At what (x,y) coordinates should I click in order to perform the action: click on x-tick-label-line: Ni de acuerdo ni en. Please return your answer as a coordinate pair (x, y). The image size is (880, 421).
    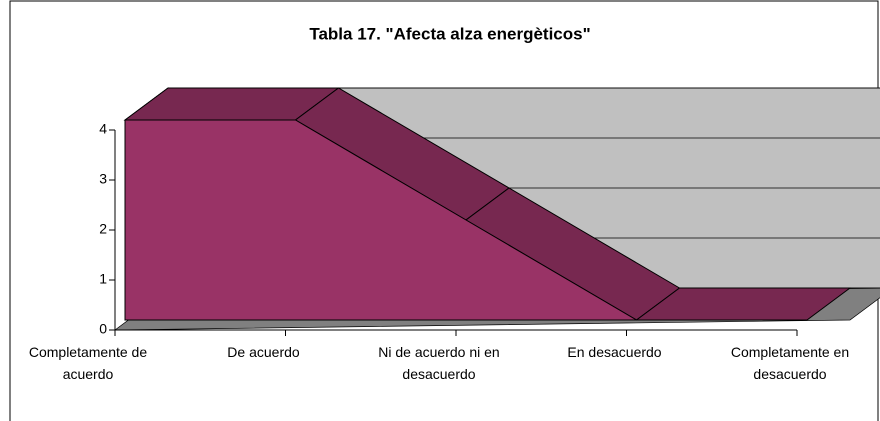
    Looking at the image, I should click on (438, 352).